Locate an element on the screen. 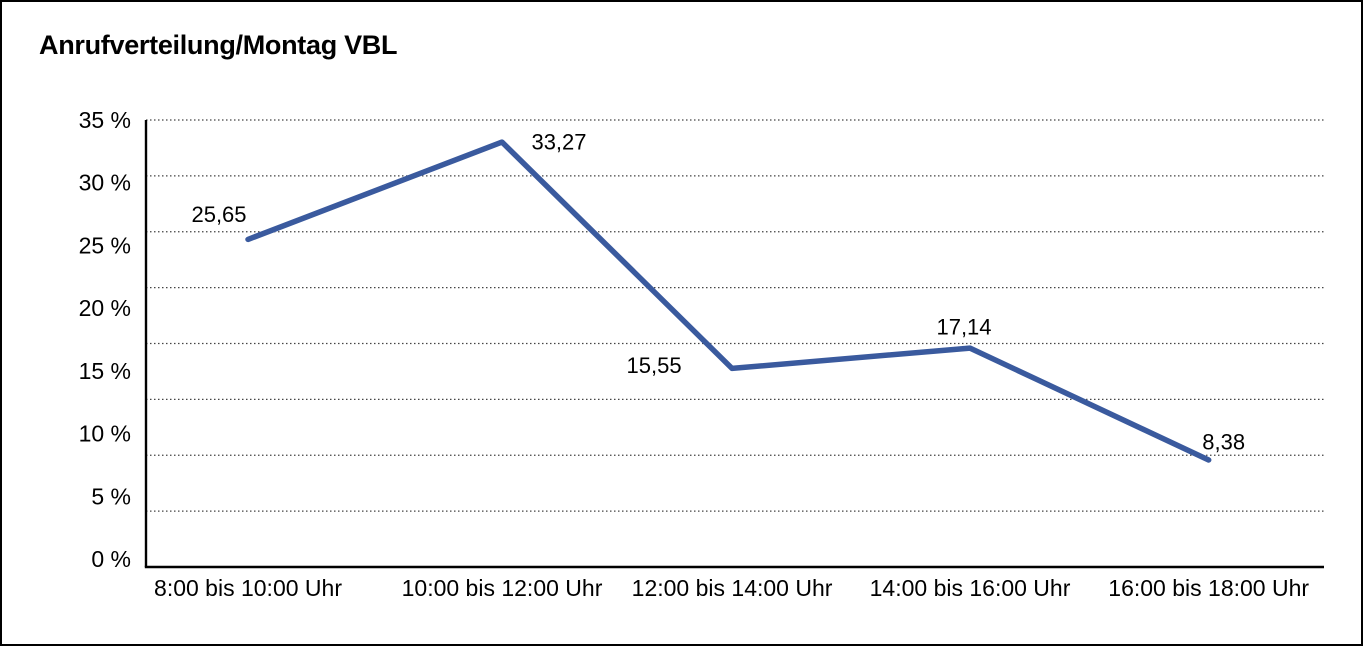 Image resolution: width=1363 pixels, height=646 pixels. data-value-label: 17,14 is located at coordinates (963, 327).